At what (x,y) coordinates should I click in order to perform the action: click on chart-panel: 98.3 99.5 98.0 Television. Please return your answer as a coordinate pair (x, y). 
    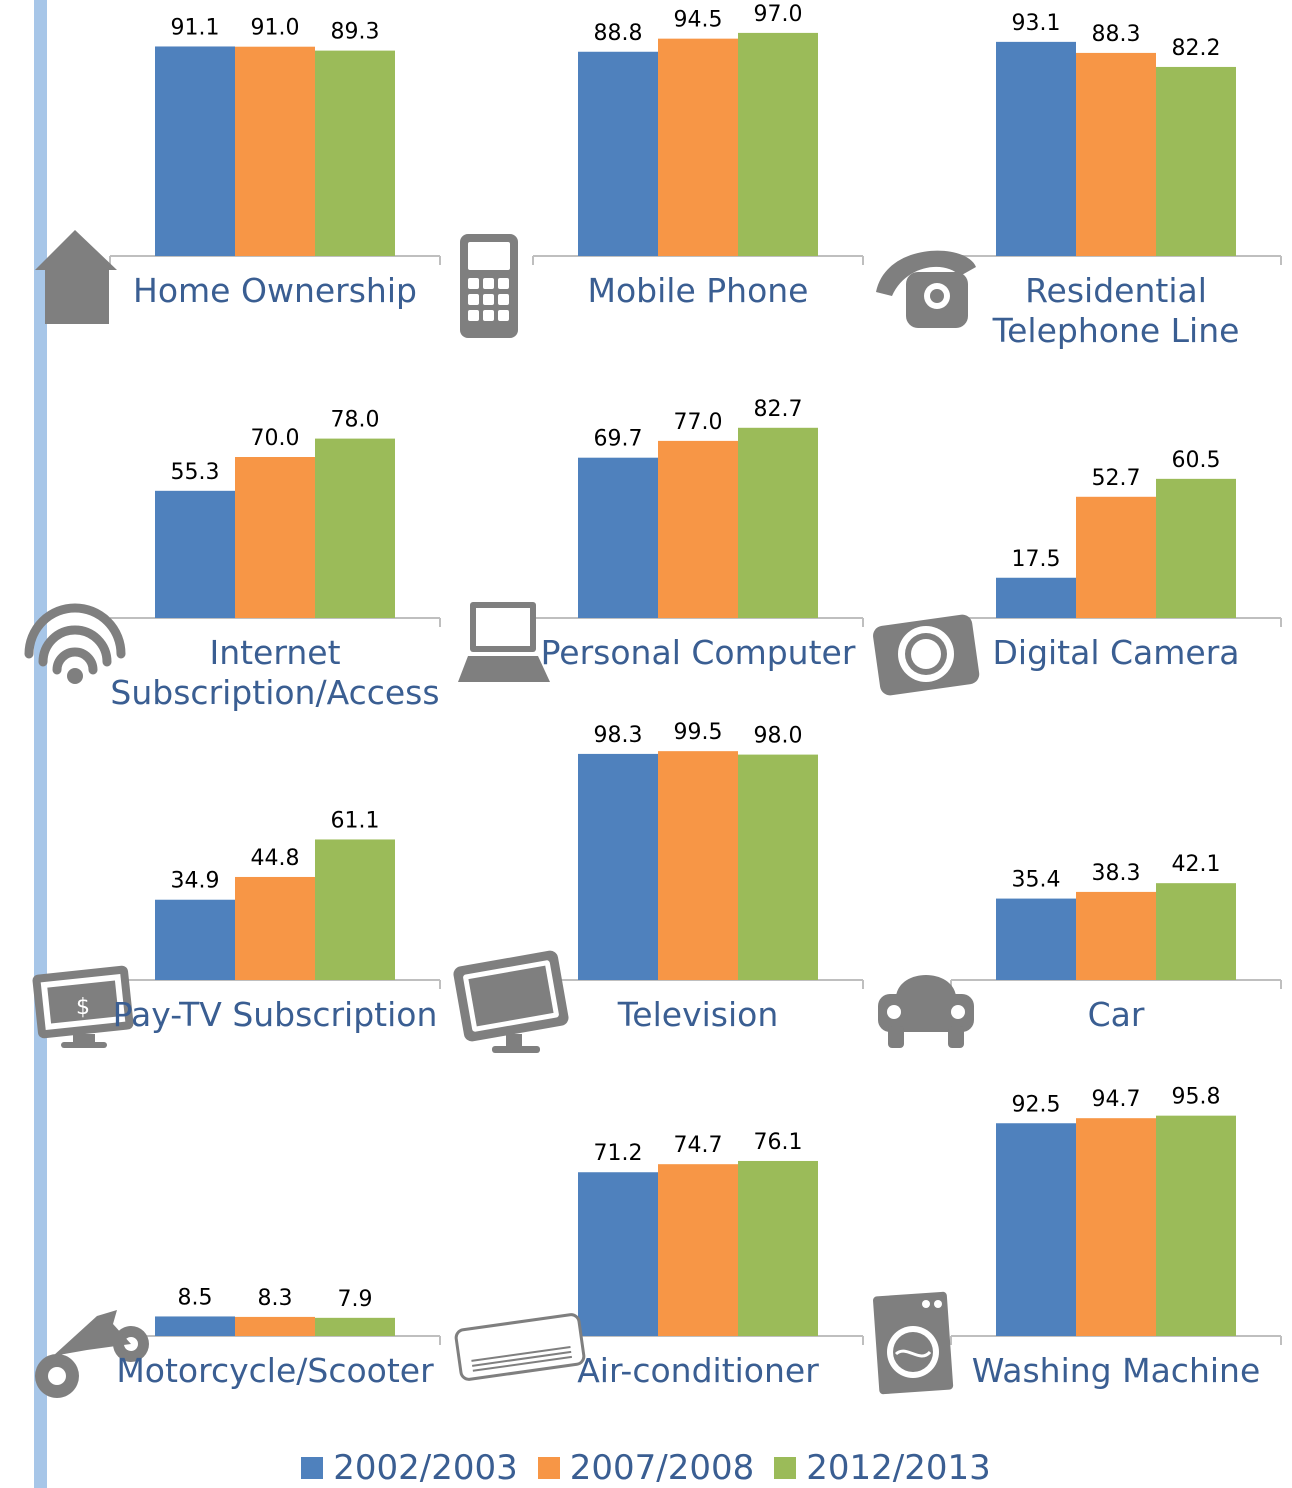
    Looking at the image, I should click on (658, 886).